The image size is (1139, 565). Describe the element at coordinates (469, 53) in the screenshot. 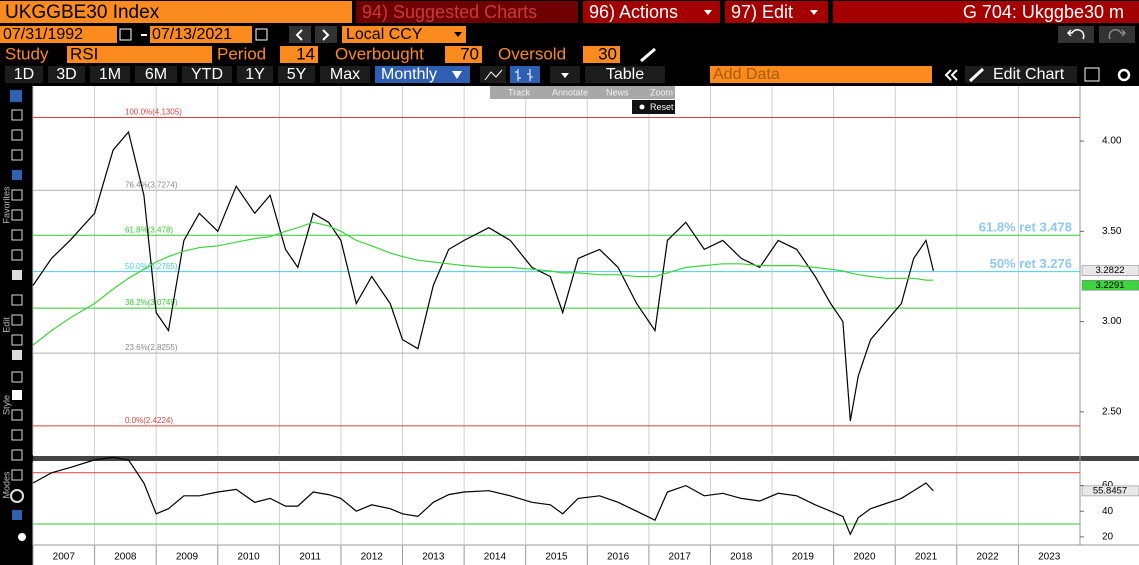

I see `overbought: 70` at that location.